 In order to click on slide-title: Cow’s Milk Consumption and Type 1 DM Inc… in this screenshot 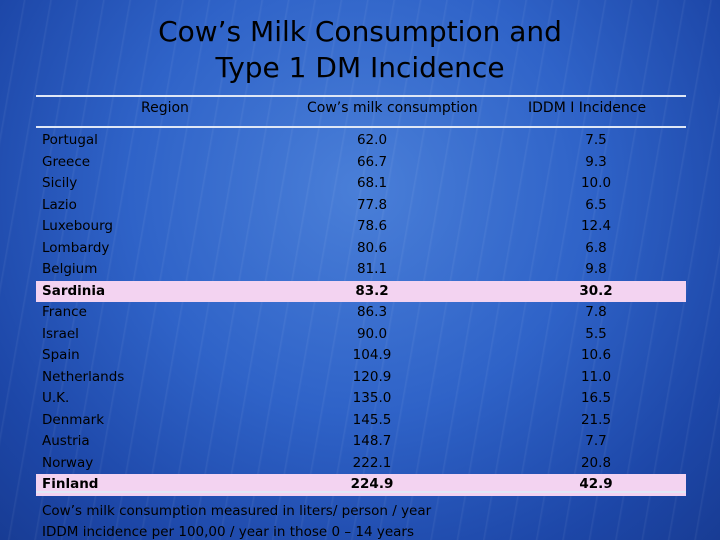, I will do `click(360, 50)`.